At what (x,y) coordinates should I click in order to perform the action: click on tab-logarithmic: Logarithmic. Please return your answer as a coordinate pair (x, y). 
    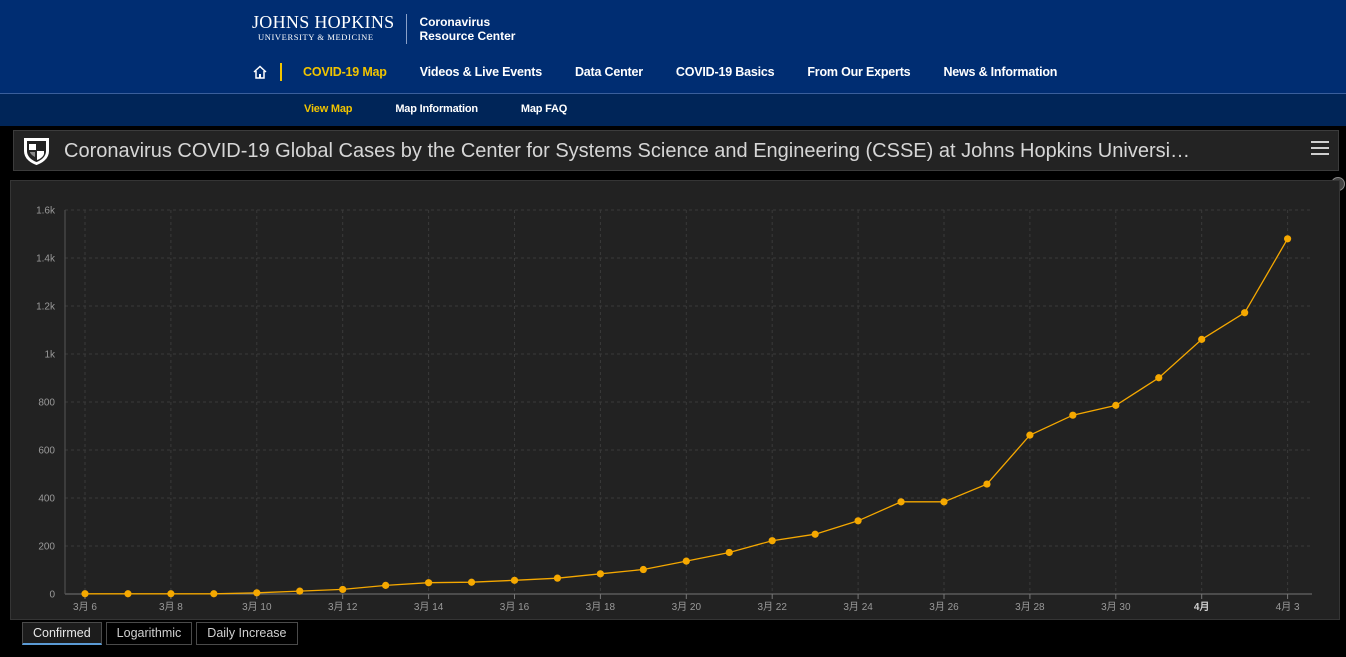
    Looking at the image, I should click on (149, 633).